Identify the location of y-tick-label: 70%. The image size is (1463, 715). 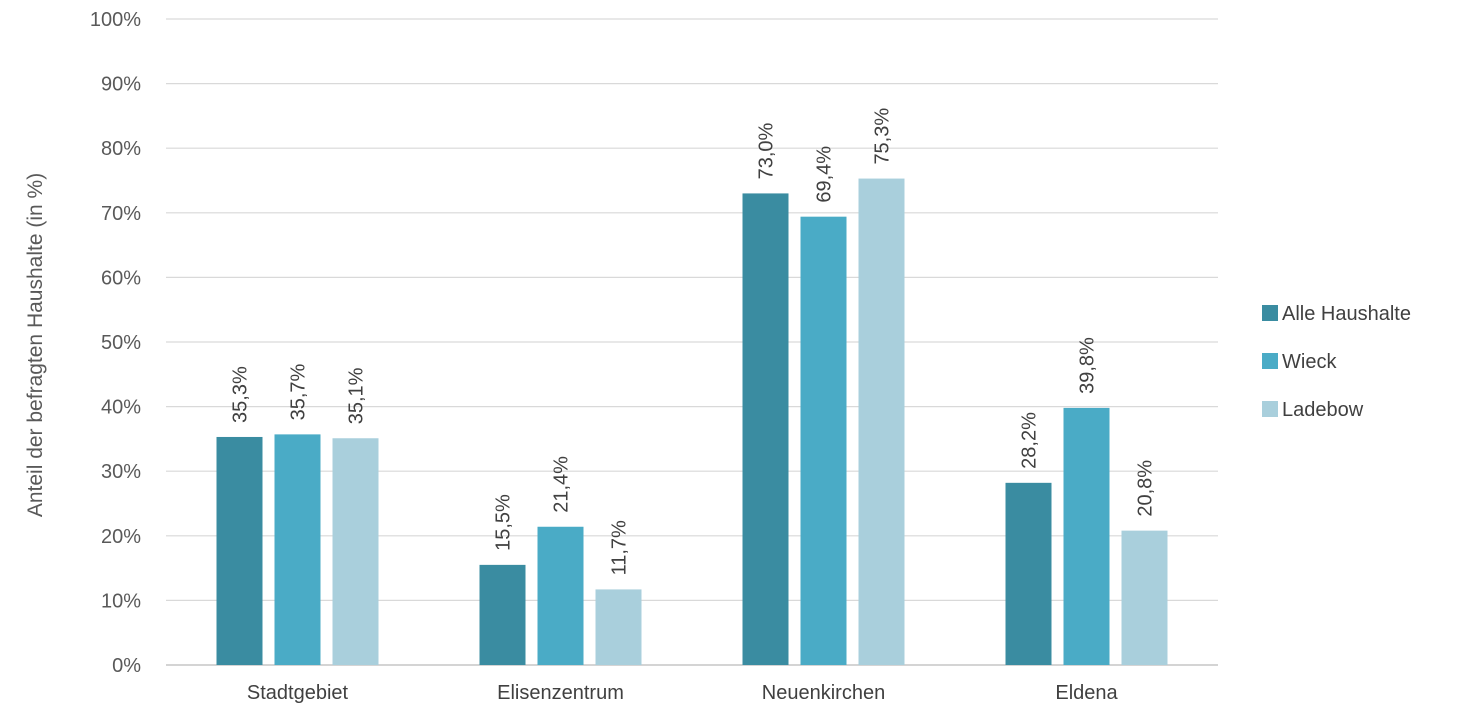
(121, 214).